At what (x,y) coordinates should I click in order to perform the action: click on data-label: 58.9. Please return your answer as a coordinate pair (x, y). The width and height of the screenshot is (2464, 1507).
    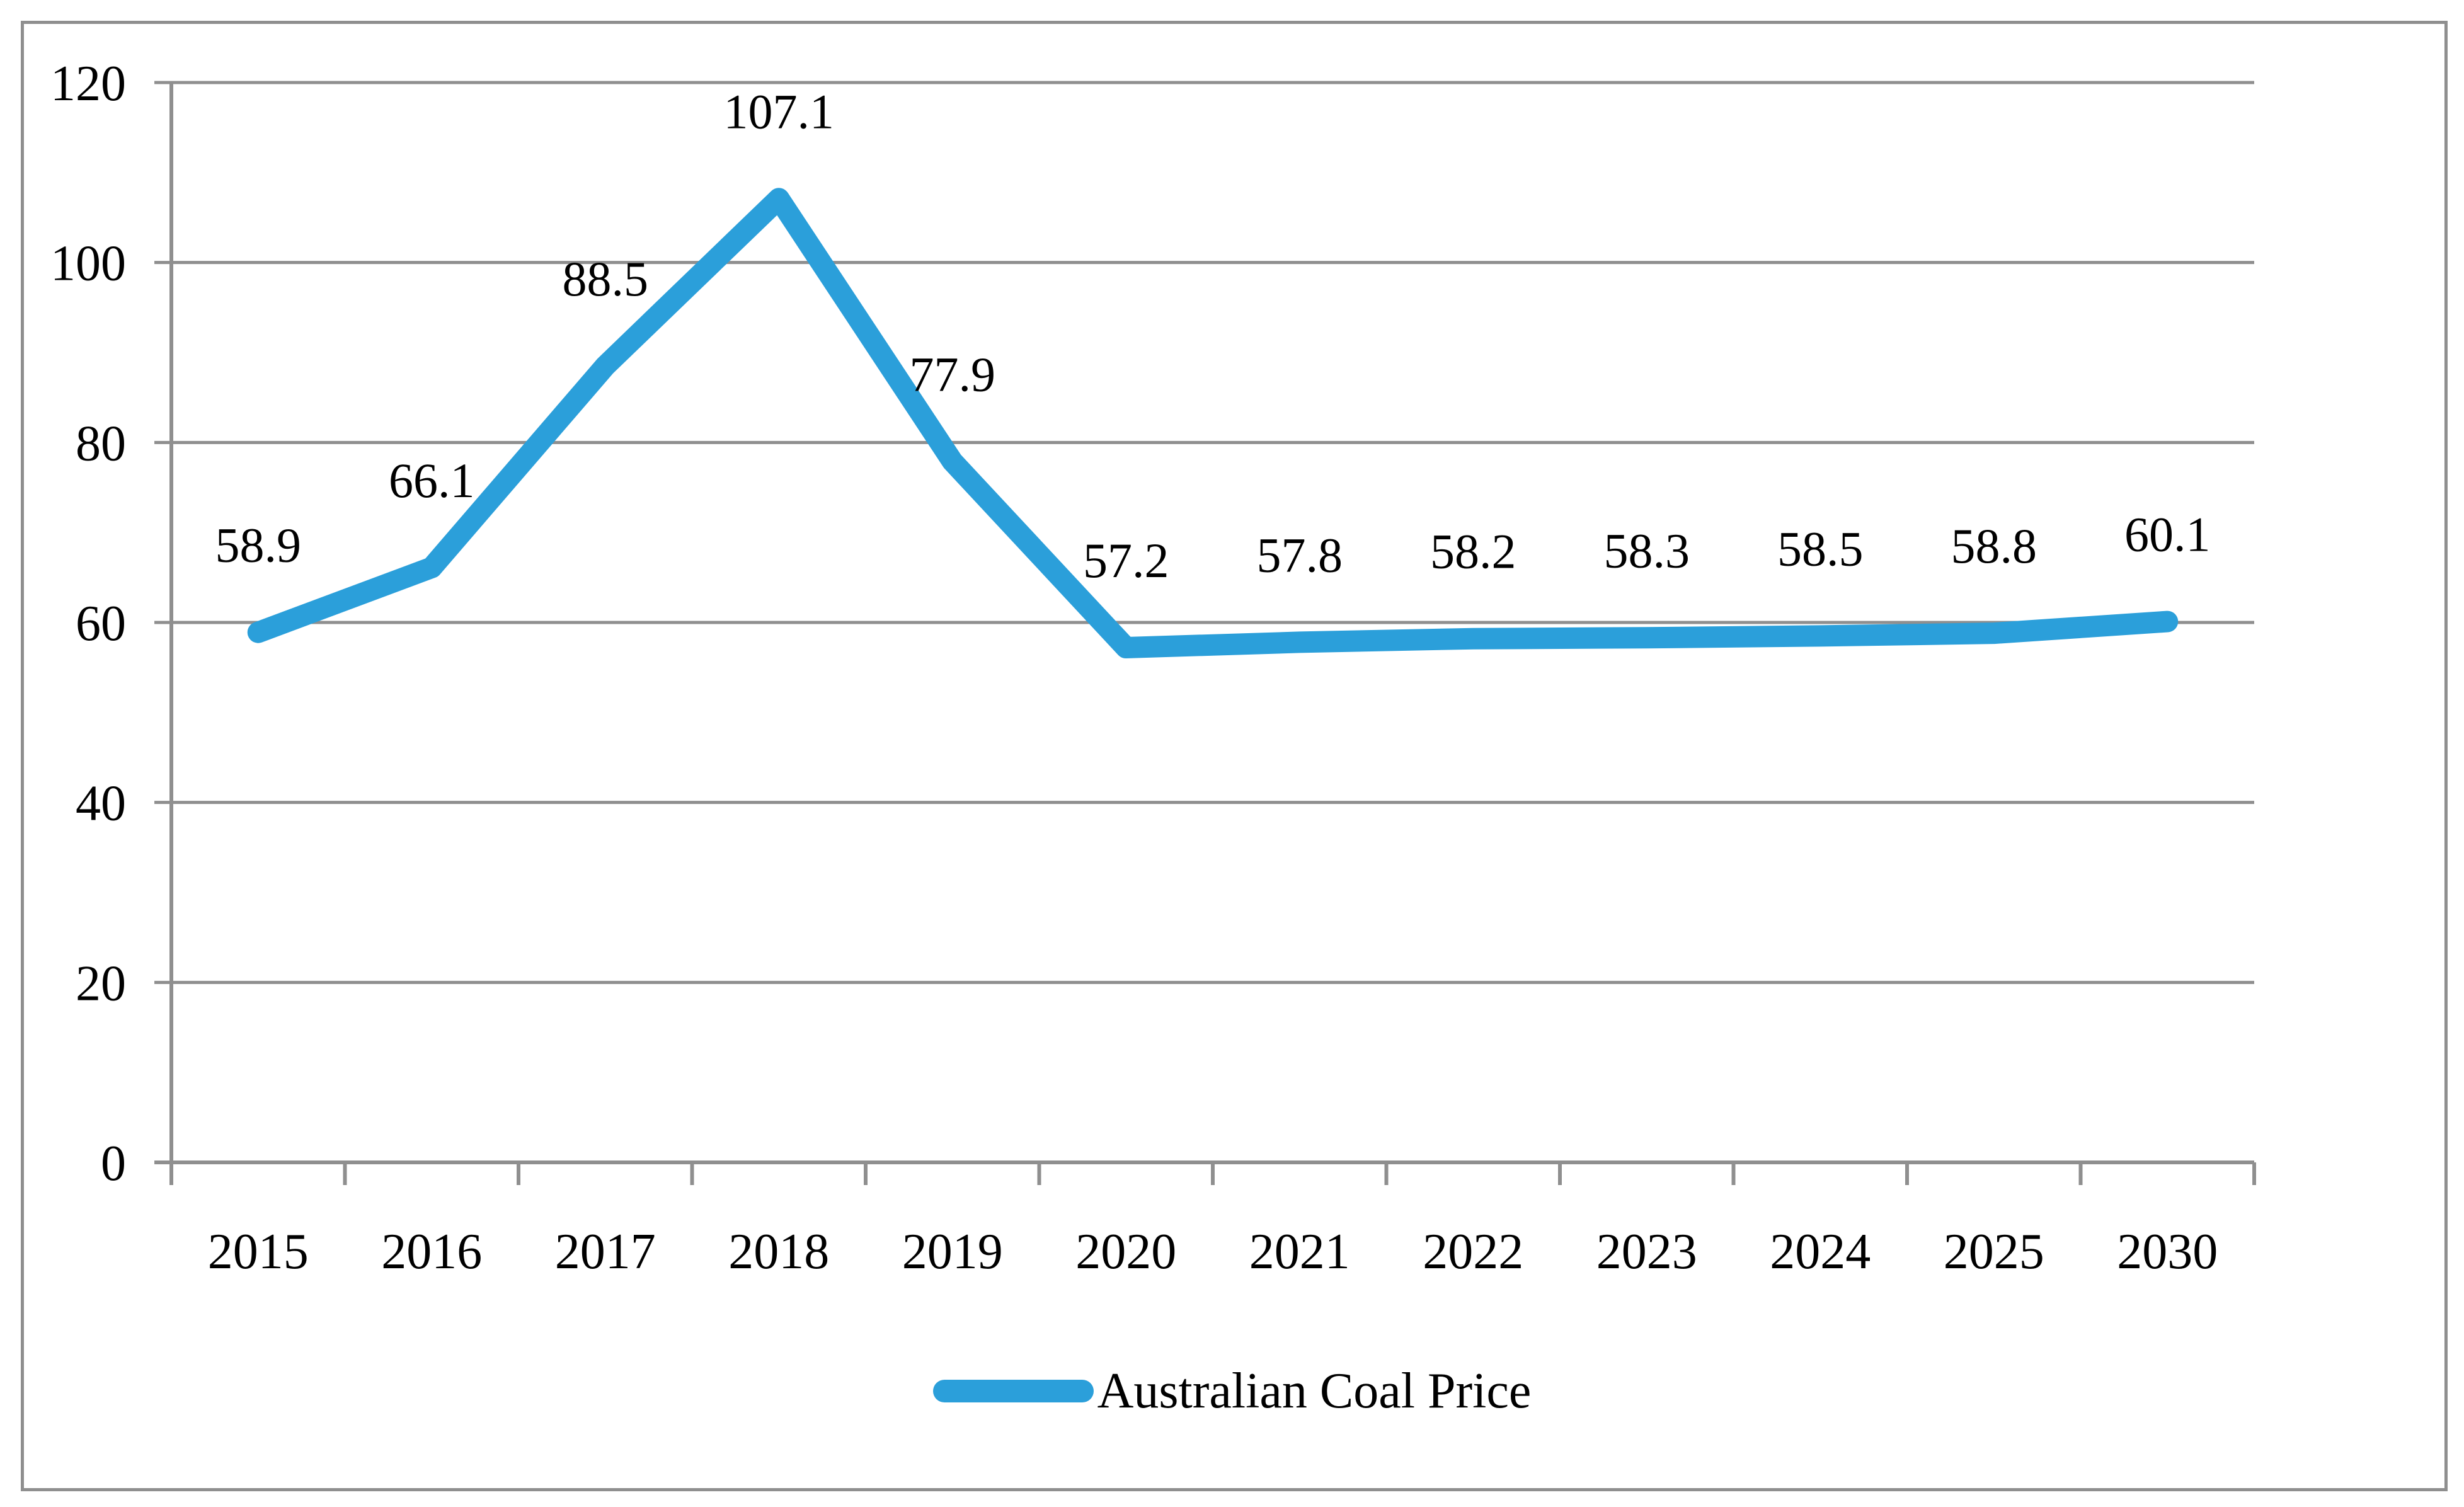
    Looking at the image, I should click on (258, 545).